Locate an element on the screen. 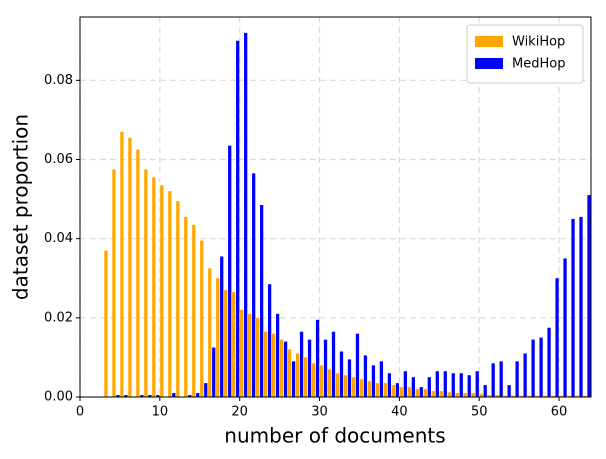  x-tick-label: 30 is located at coordinates (319, 412).